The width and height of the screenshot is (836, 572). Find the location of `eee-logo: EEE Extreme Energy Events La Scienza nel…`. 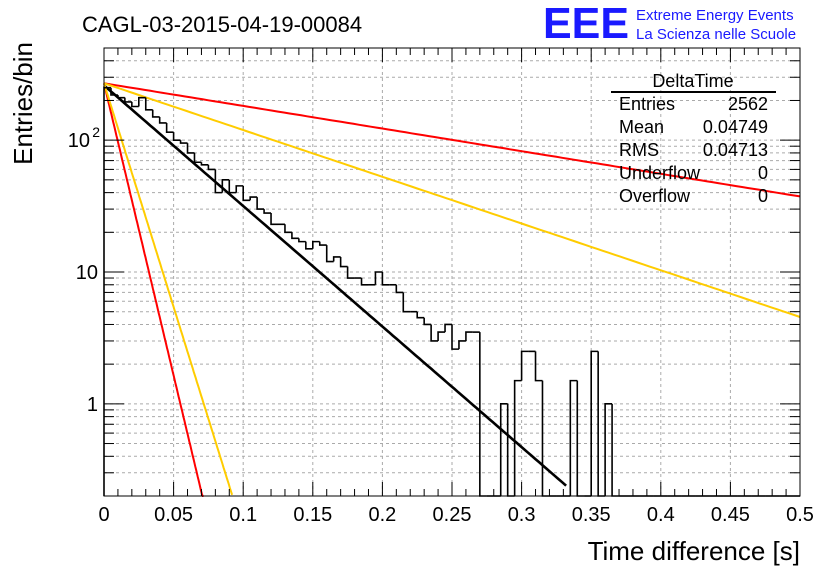

eee-logo: EEE Extreme Energy Events La Scienza nel… is located at coordinates (669, 24).